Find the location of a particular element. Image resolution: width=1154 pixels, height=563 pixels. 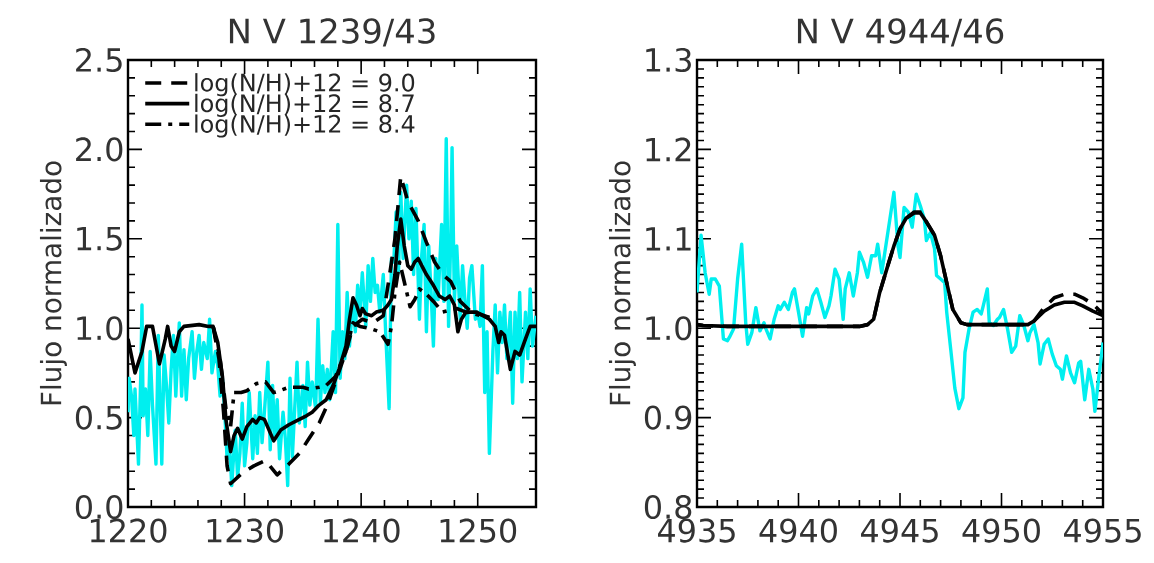

y-tick-label: 0.0 is located at coordinates (99, 507).